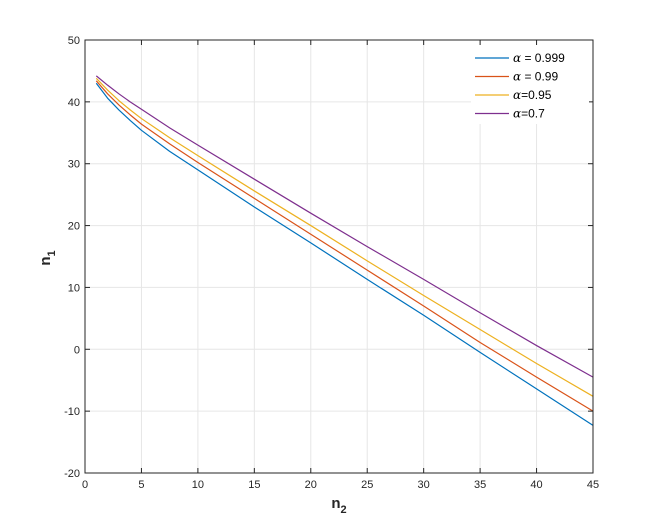  I want to click on legend-label: α = 0.99, so click(535, 77).